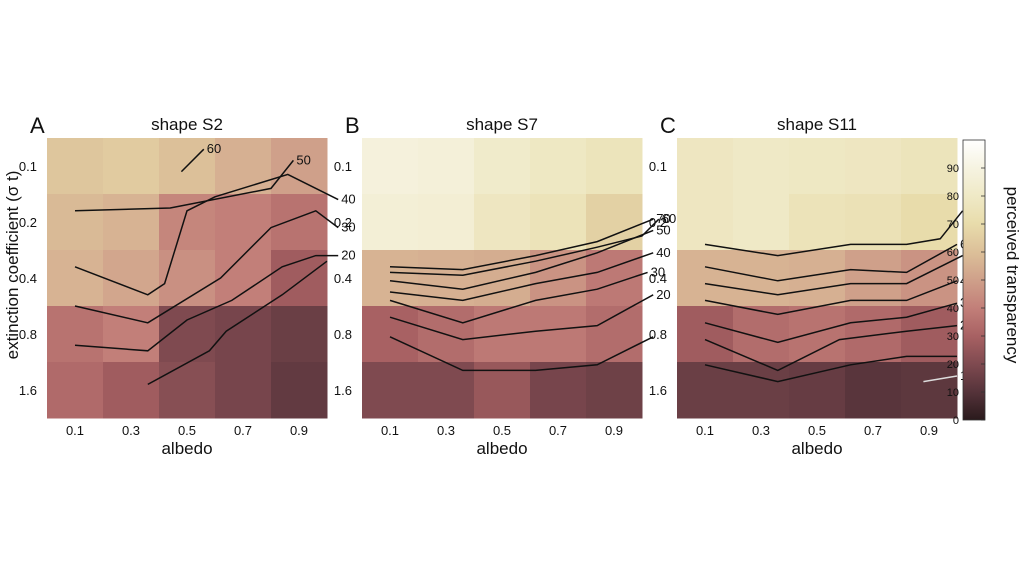  I want to click on colorbar-tick-label: 30, so click(953, 337).